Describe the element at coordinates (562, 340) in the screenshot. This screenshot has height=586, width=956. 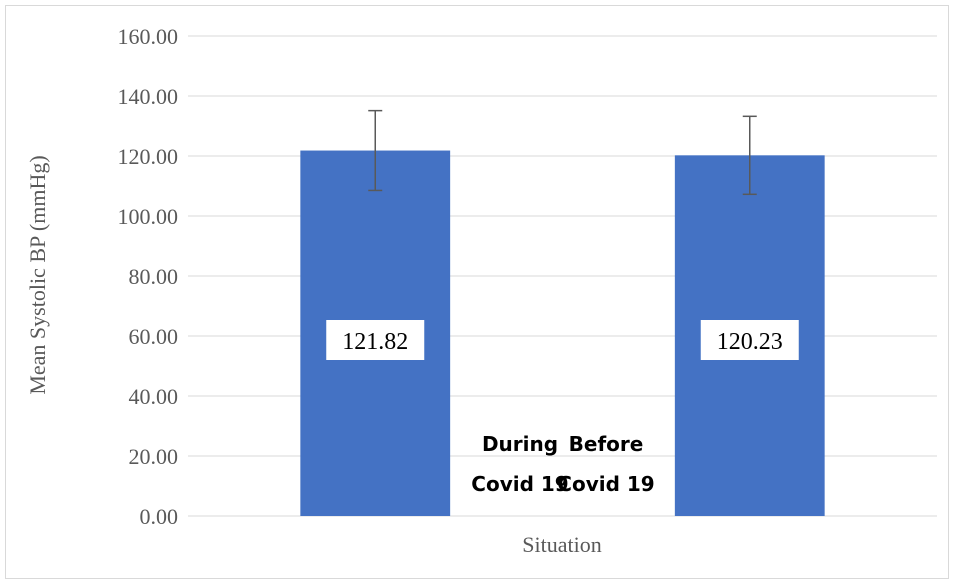
I see `data-labels: 121.82 120.23` at that location.